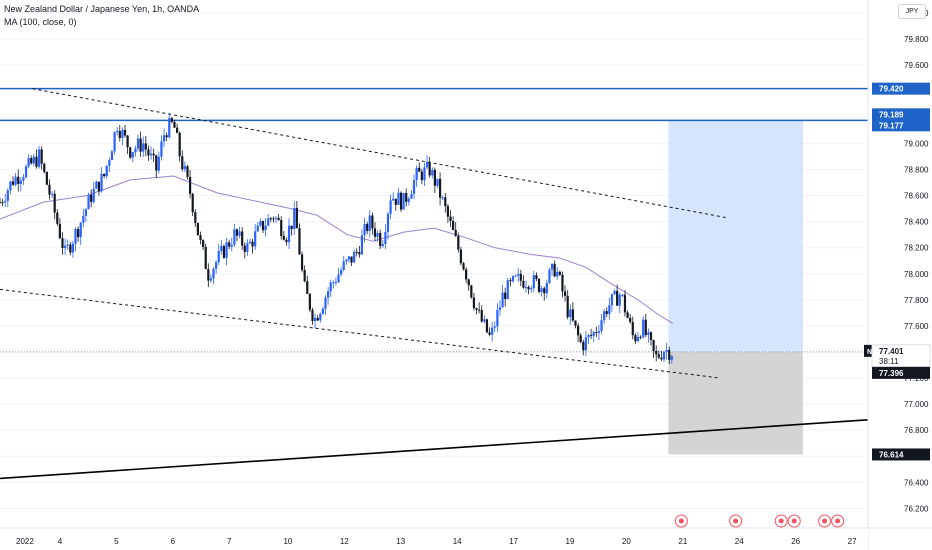  I want to click on time-axis, so click(434, 539).